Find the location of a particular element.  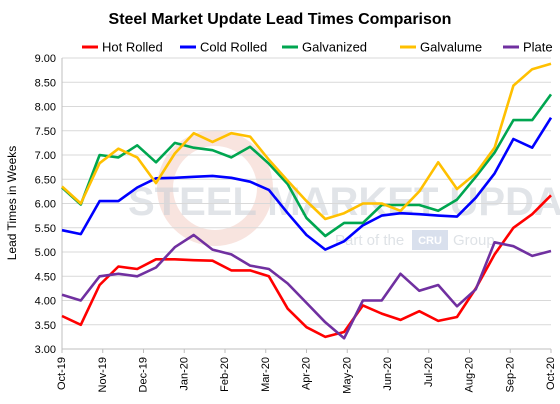

x-tick-label: Dec-19 is located at coordinates (144, 374).